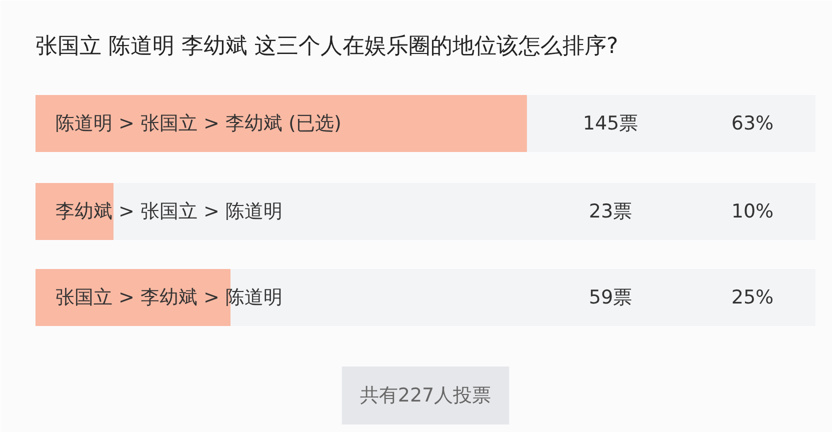 This screenshot has height=432, width=832. What do you see at coordinates (327, 46) in the screenshot?
I see `chart-title: 张国立 陈道明 李幼斌 这三个人在娱乐圈的地位该怎么排序?` at bounding box center [327, 46].